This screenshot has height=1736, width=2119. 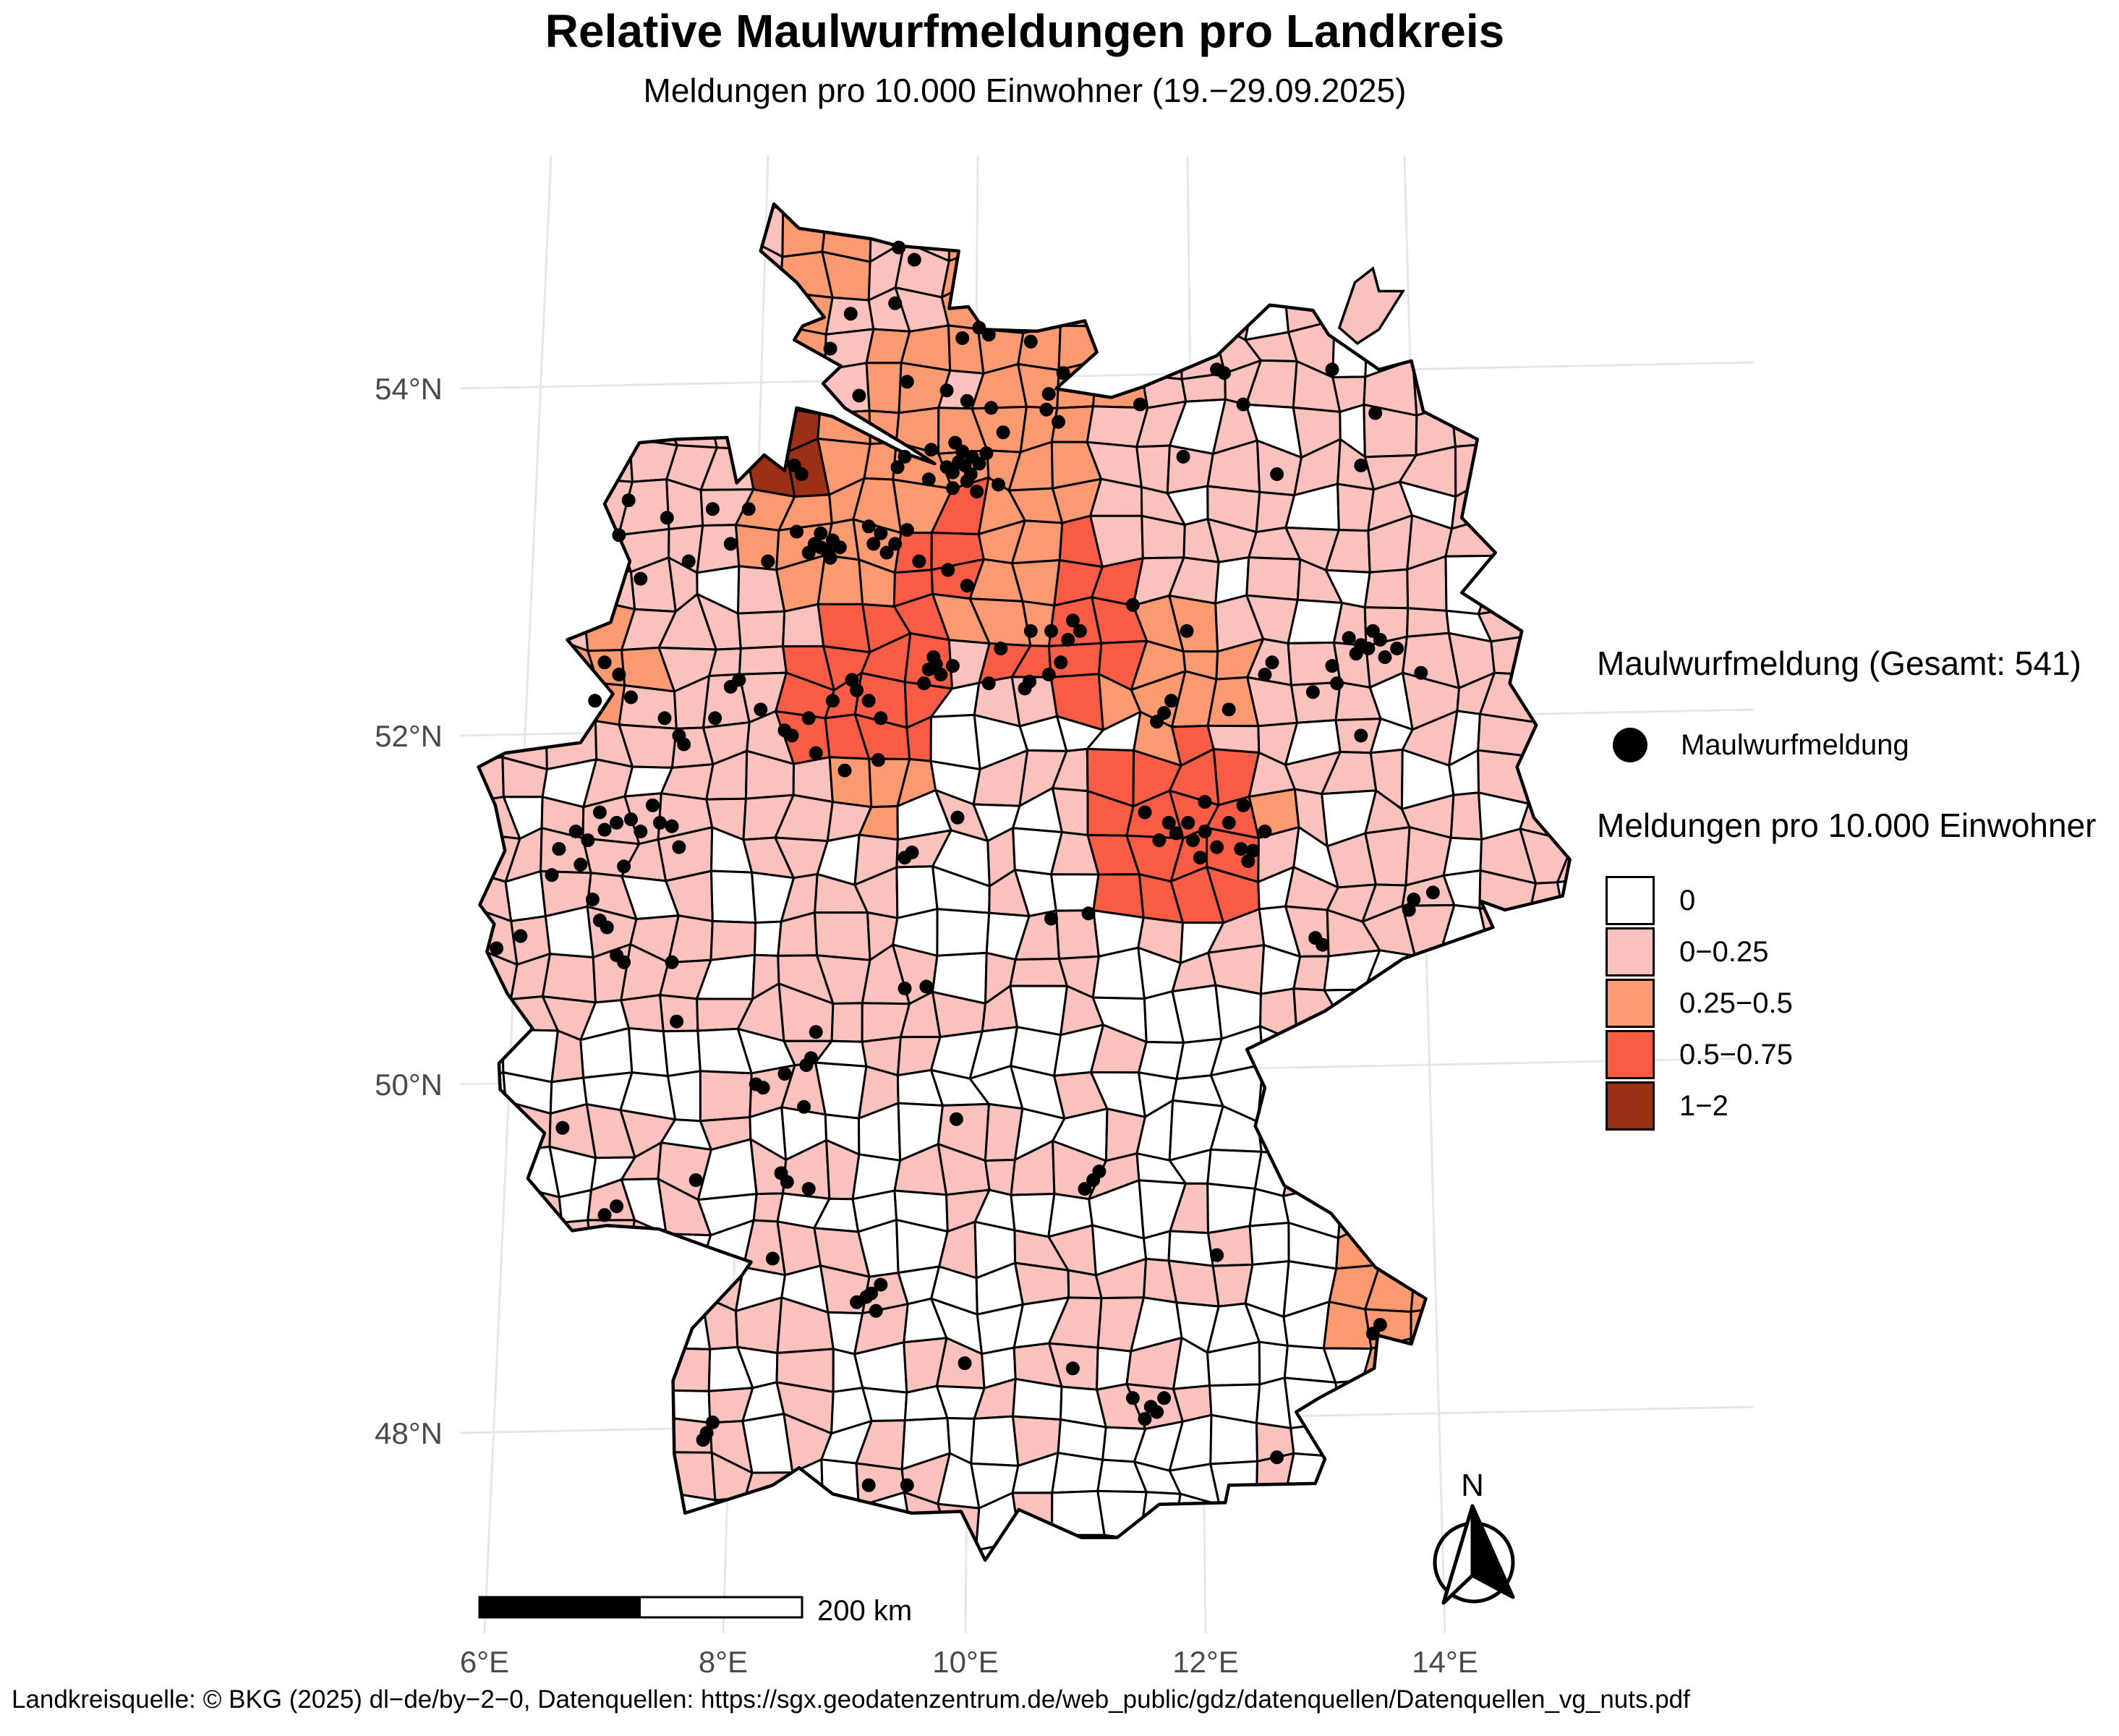 What do you see at coordinates (1687, 900) in the screenshot?
I see `legend-class-label: 0` at bounding box center [1687, 900].